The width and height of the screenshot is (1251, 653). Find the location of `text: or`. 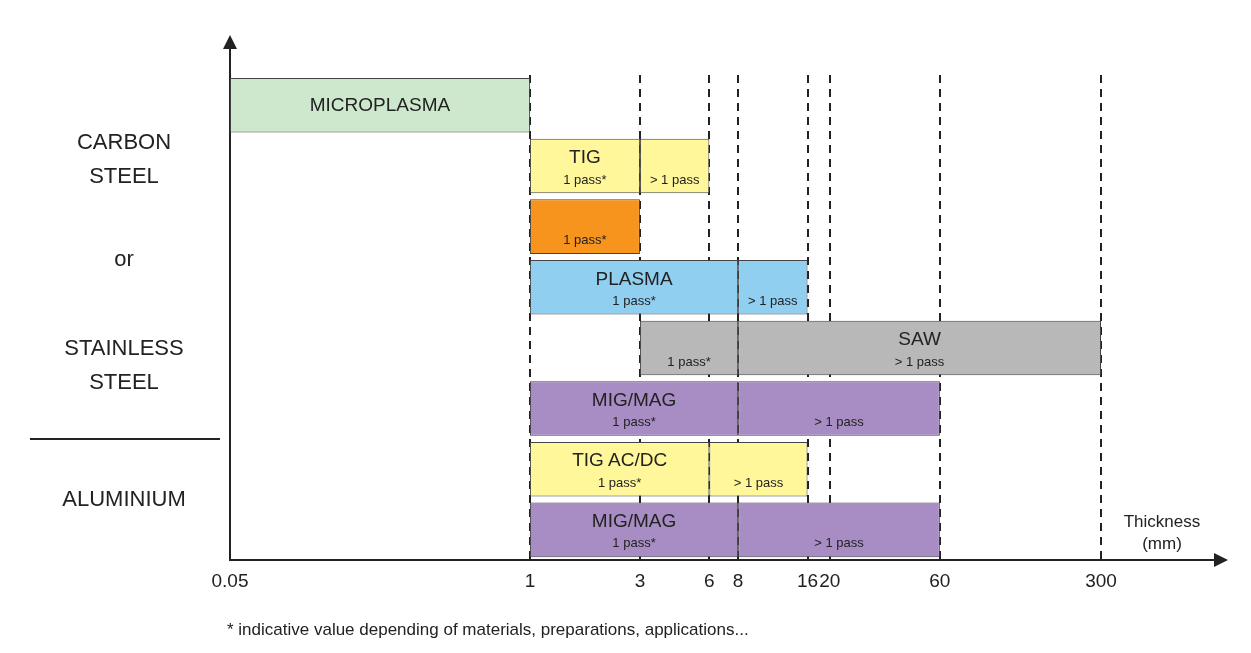

text: or is located at coordinates (124, 259).